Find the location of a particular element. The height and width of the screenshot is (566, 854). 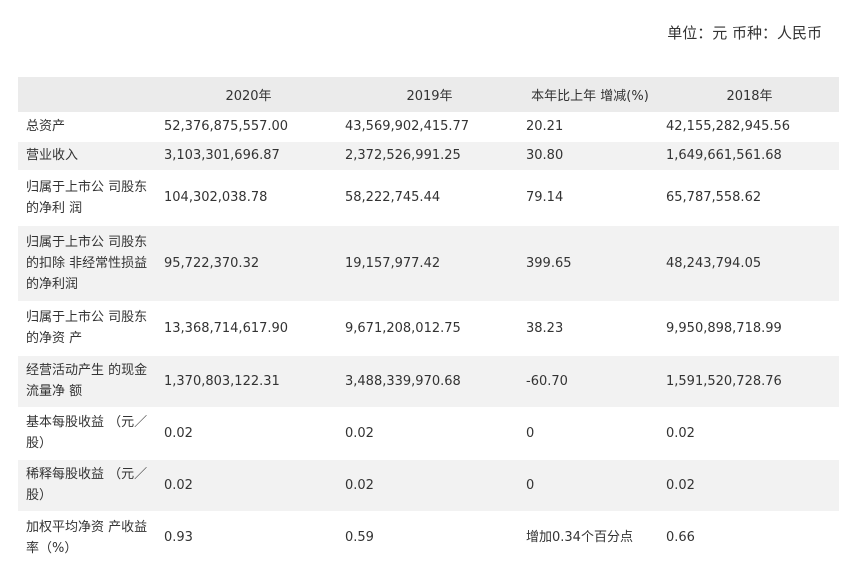

value-2020: 1,370,803,122.31 is located at coordinates (248, 381).